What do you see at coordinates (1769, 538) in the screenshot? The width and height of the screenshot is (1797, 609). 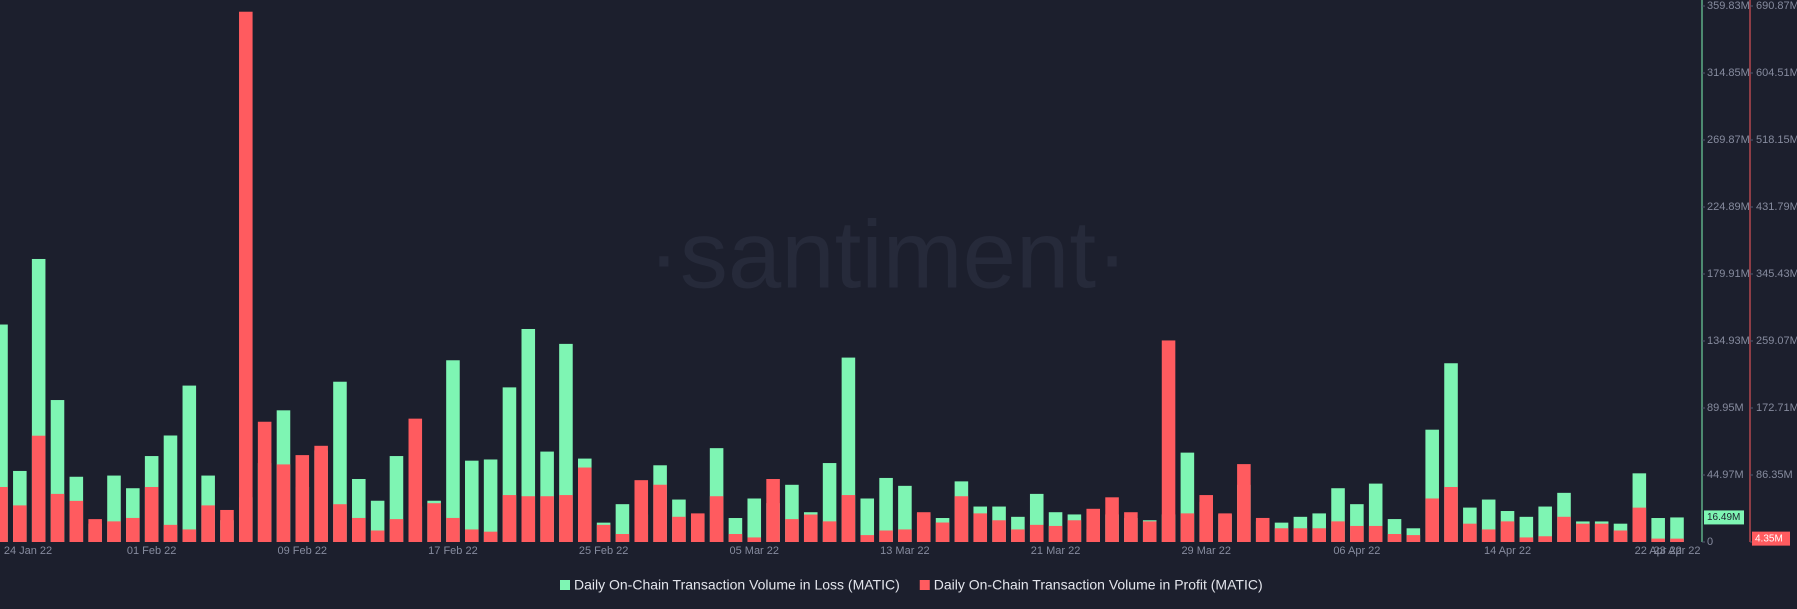 I see `value-label: 4.35M` at bounding box center [1769, 538].